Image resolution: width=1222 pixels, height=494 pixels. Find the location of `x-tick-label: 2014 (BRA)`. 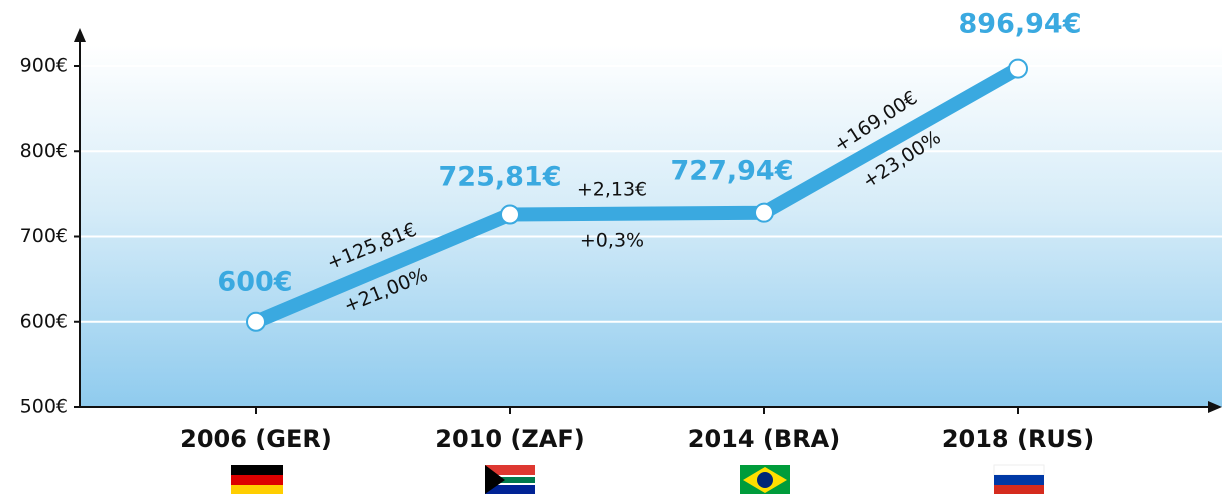

x-tick-label: 2014 (BRA) is located at coordinates (764, 439).